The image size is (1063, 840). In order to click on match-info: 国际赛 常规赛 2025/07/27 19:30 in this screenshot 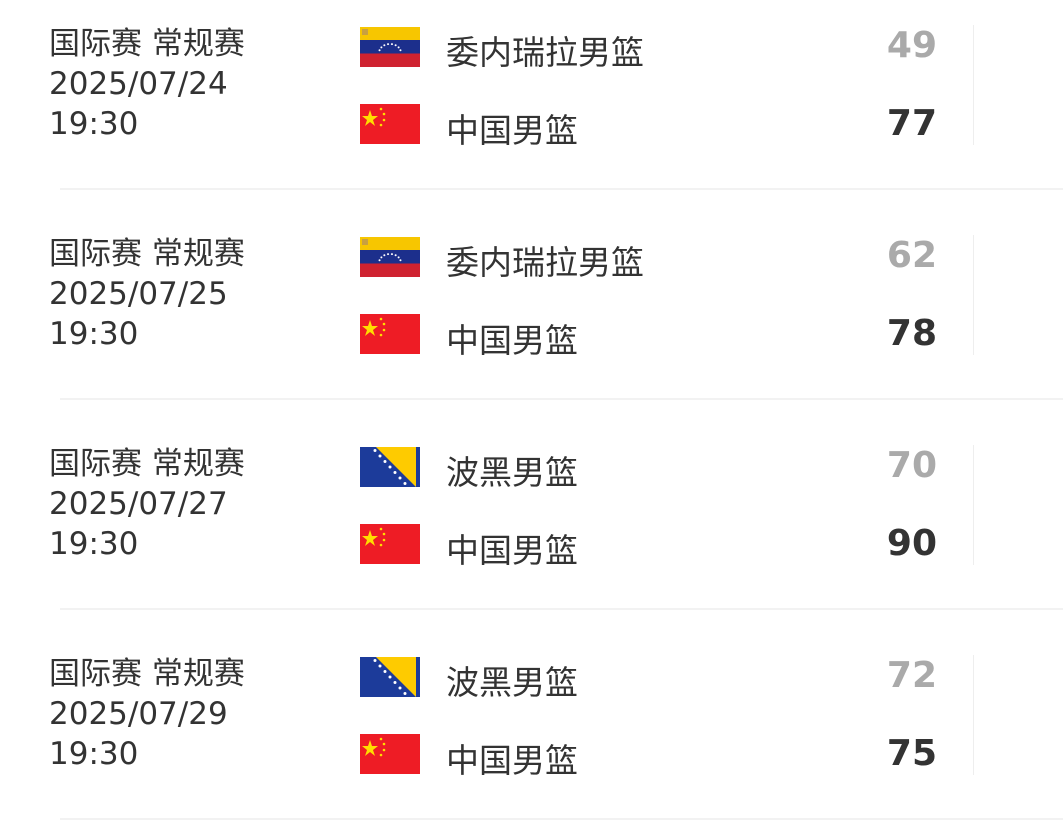, I will do `click(147, 504)`.